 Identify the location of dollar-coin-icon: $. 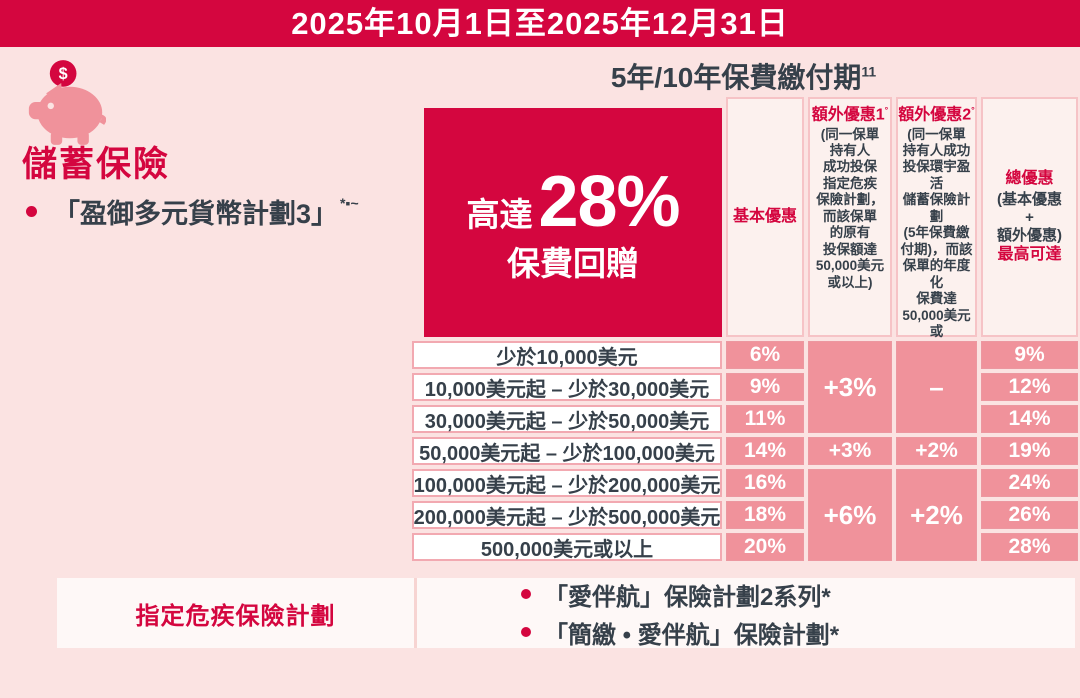
(63, 73).